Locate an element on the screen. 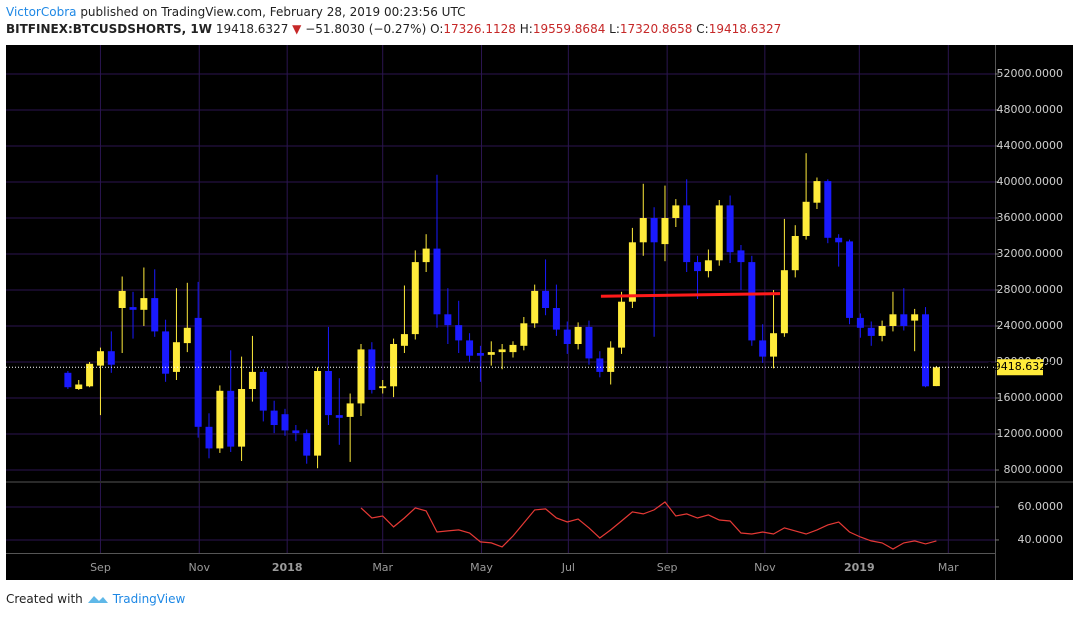 The height and width of the screenshot is (617, 1079). change: −51.8030 (−0.27%) is located at coordinates (366, 29).